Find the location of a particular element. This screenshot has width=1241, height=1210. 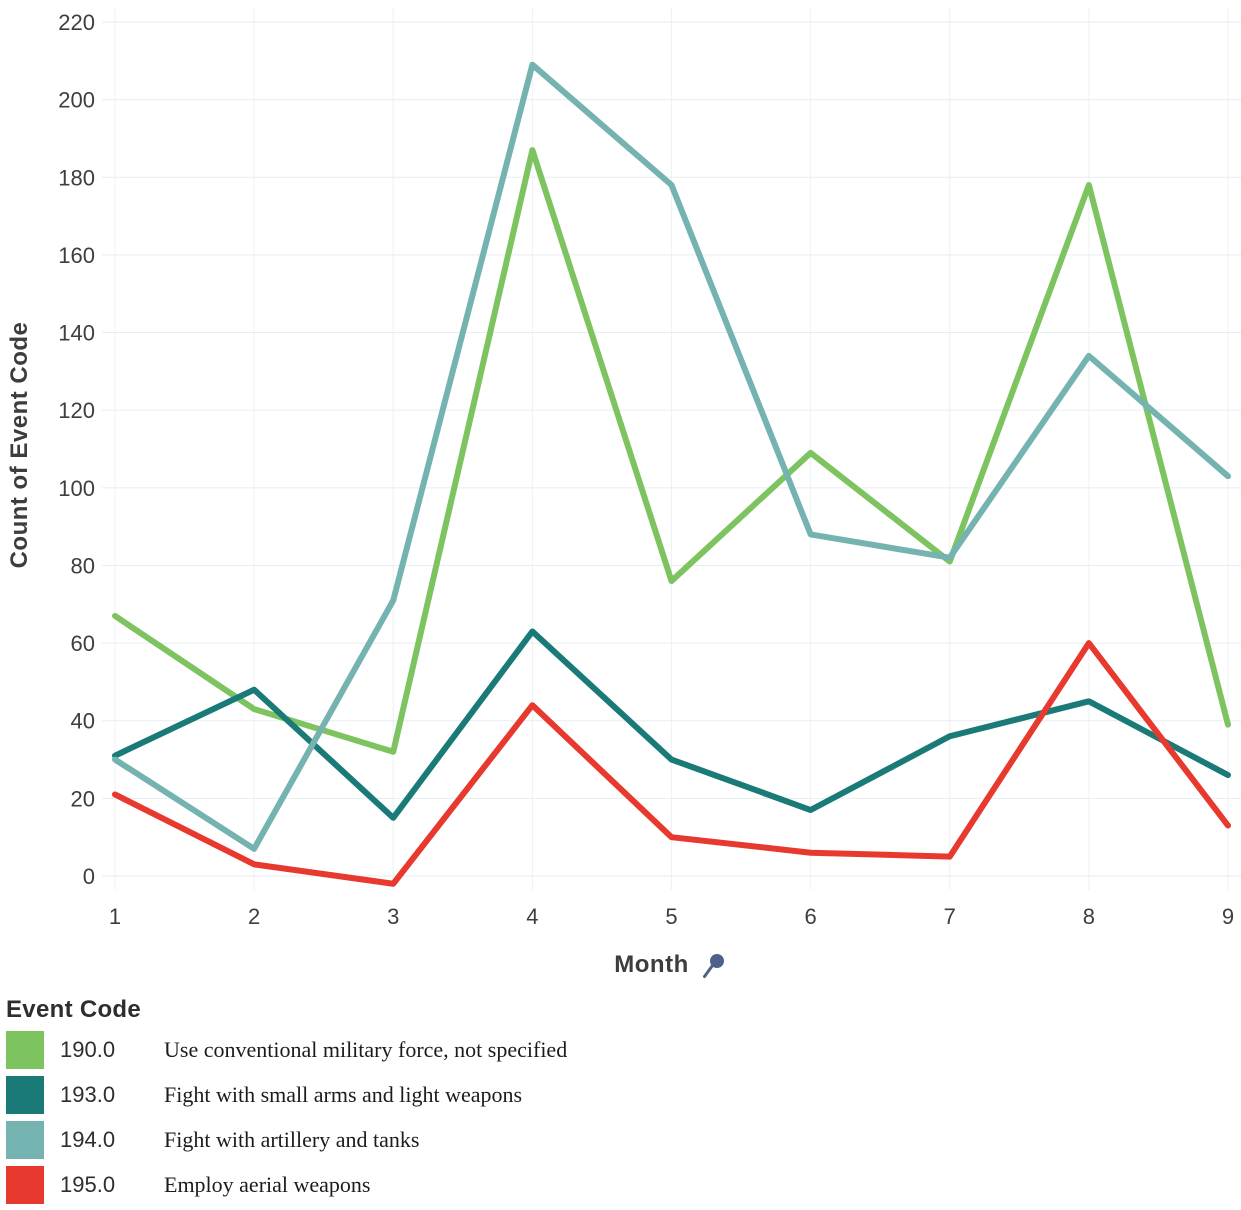

svg-text: 200 is located at coordinates (76, 100).